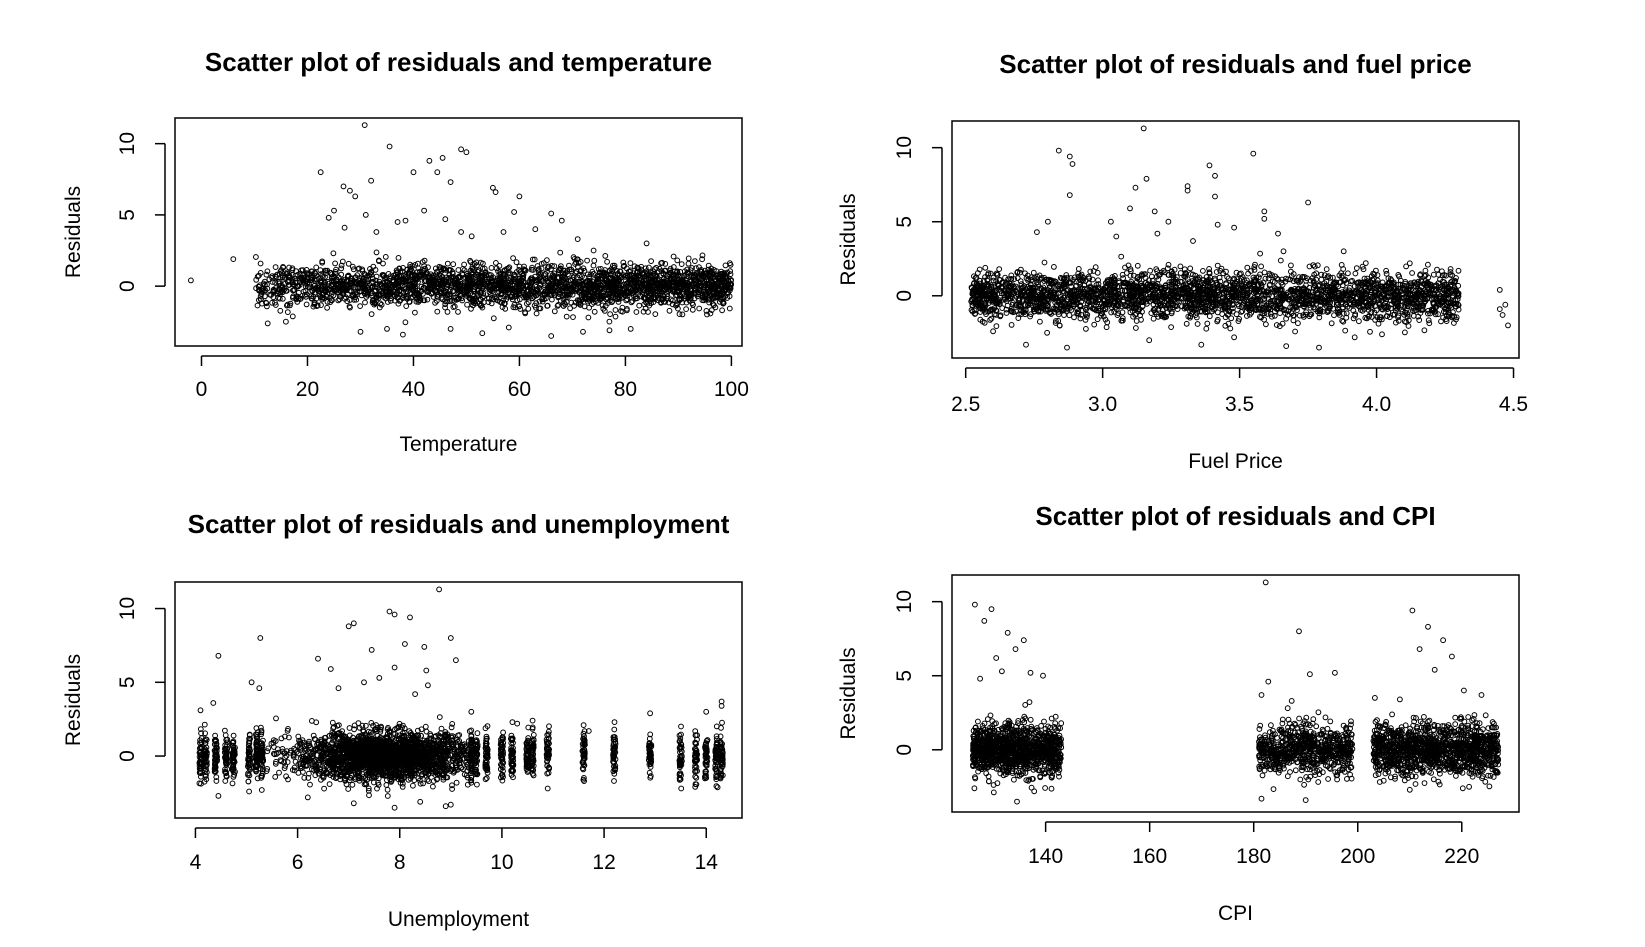 The width and height of the screenshot is (1645, 947). What do you see at coordinates (472, 378) in the screenshot?
I see `x-axis: 0 20 40 60 80 100` at bounding box center [472, 378].